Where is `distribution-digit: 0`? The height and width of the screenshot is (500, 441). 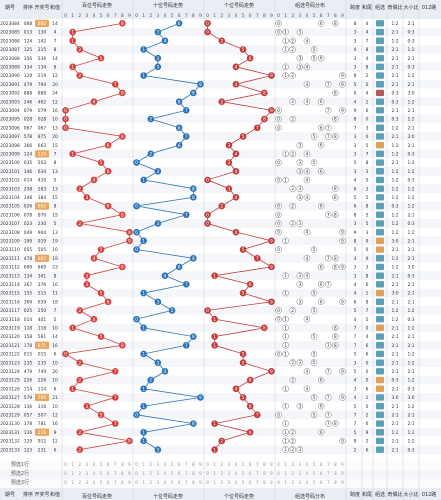
distribution-digit: 0 is located at coordinates (278, 214).